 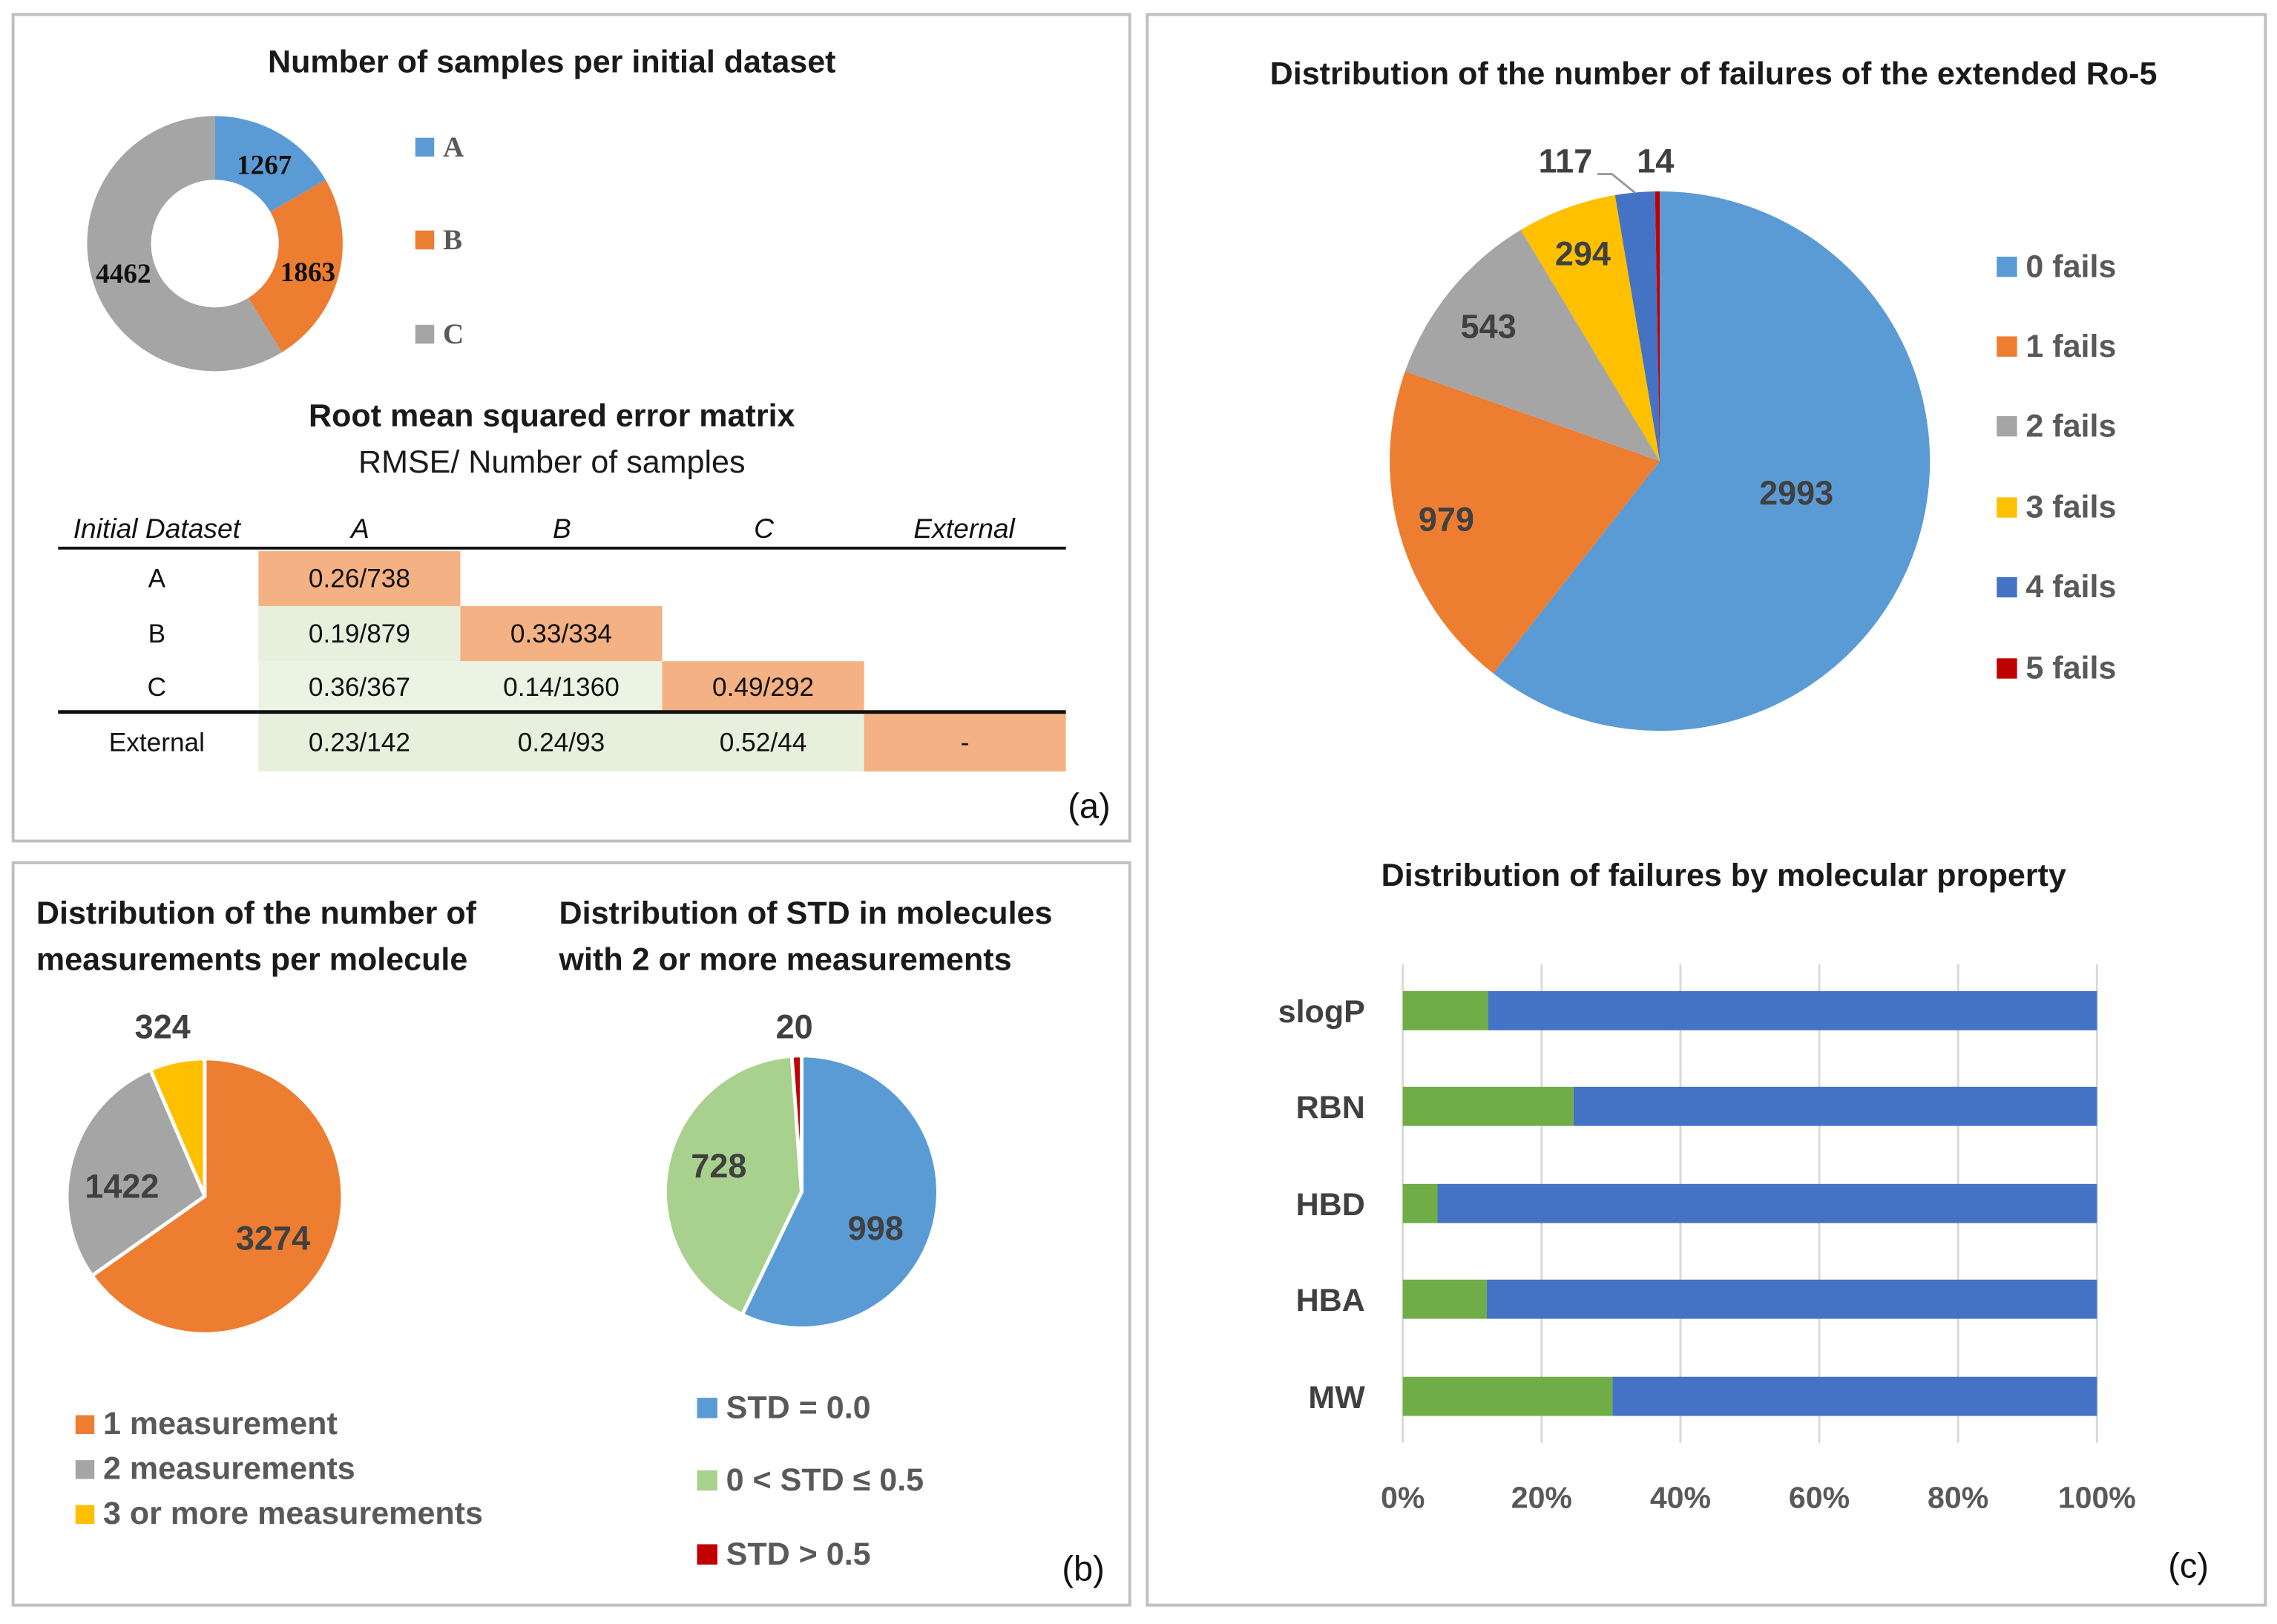 What do you see at coordinates (122, 1186) in the screenshot?
I see `data-label: 1422` at bounding box center [122, 1186].